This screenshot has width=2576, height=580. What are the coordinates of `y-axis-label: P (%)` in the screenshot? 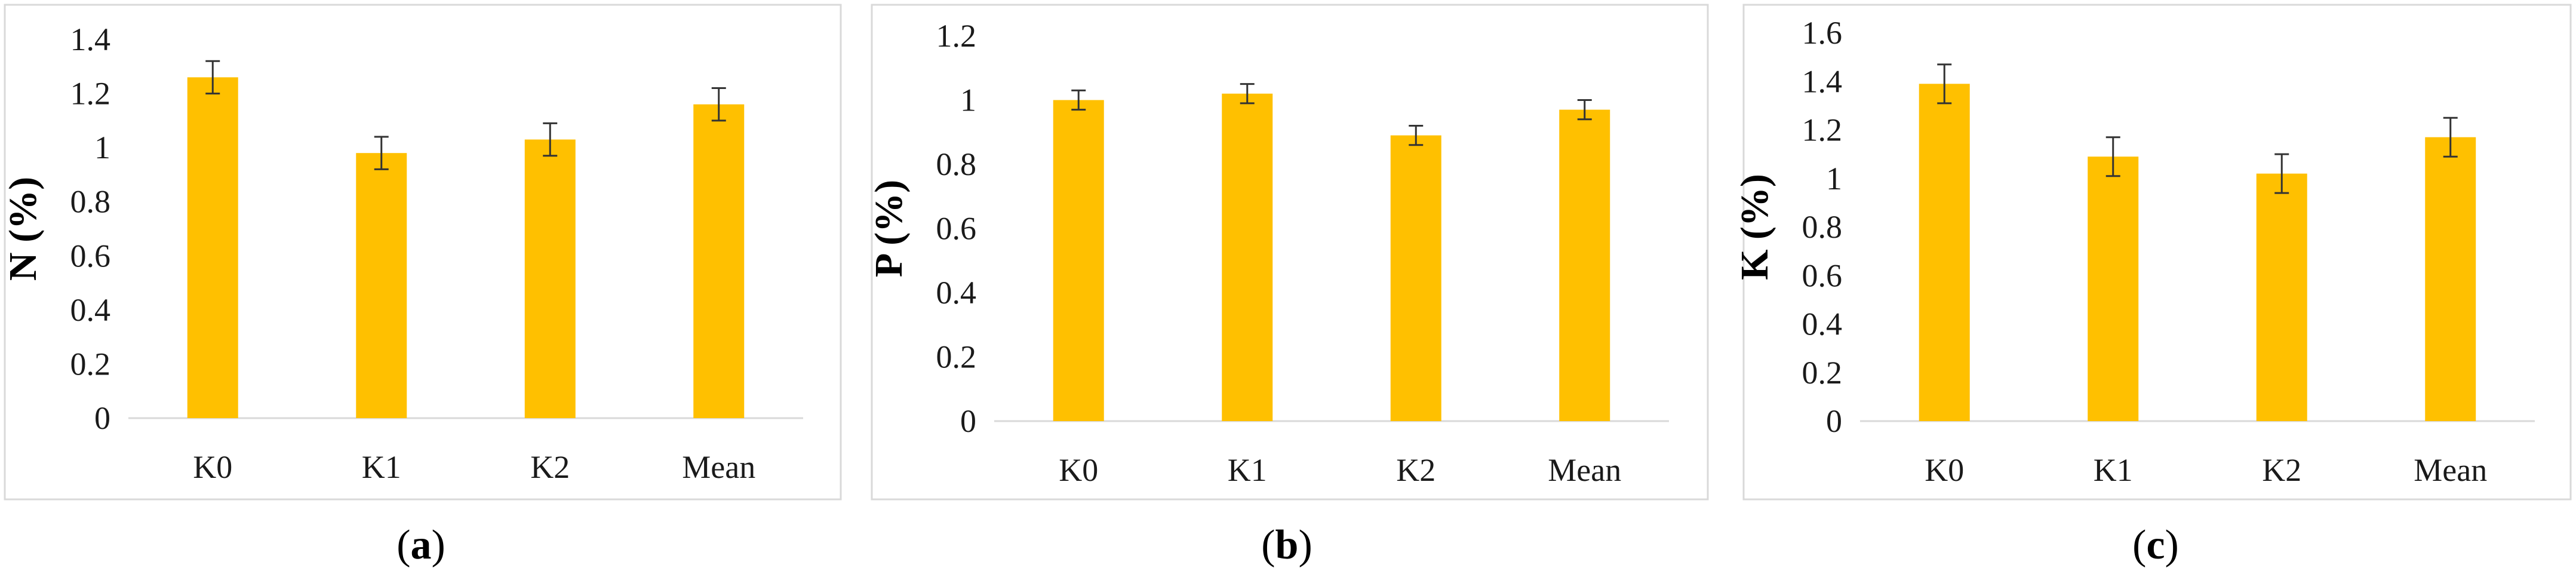 It's located at (889, 229).